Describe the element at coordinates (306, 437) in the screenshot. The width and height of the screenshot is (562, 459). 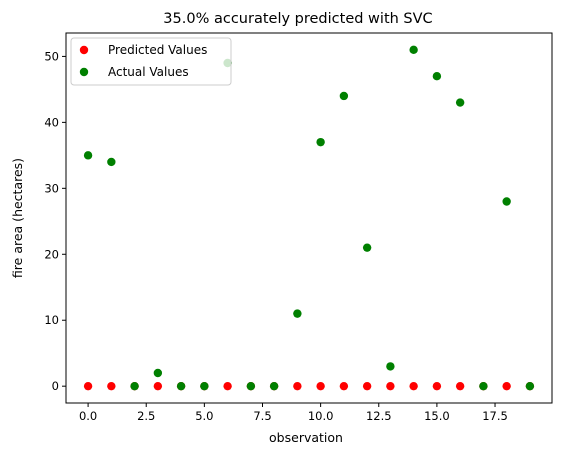
I see `x-axis-label: observation` at that location.